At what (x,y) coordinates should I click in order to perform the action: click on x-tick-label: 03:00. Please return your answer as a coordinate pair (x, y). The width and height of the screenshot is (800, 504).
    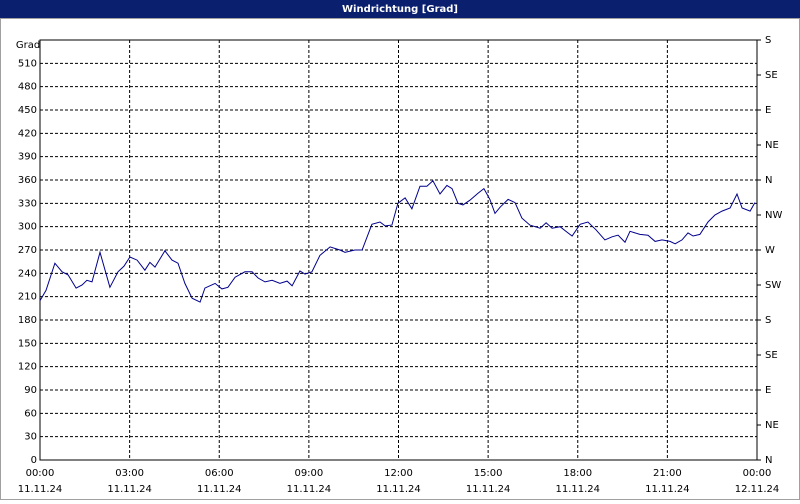
    Looking at the image, I should click on (129, 473).